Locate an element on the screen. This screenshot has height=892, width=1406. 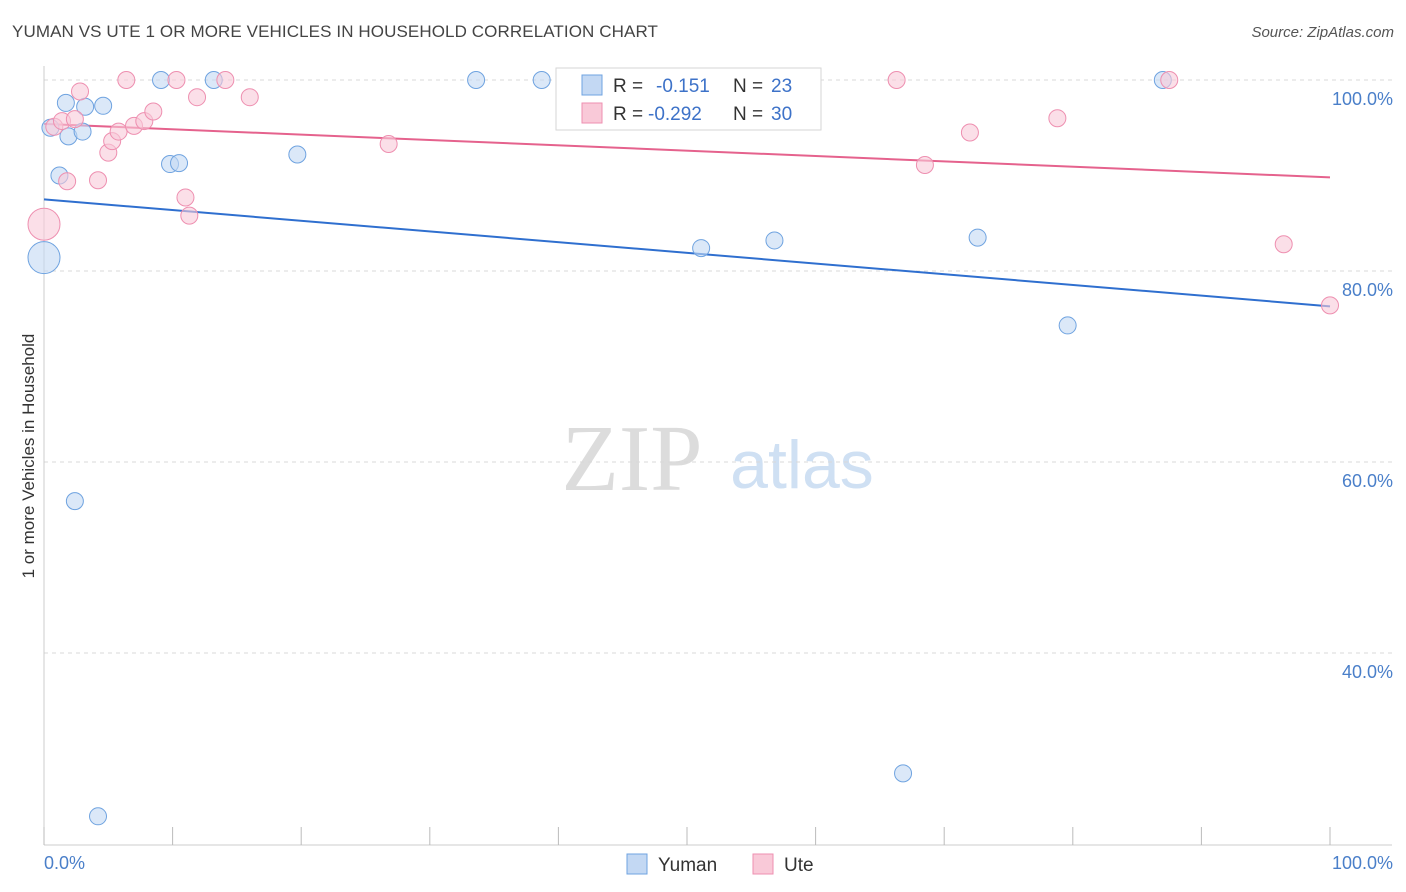
legend-r-label-yuman: R = is located at coordinates (628, 86).